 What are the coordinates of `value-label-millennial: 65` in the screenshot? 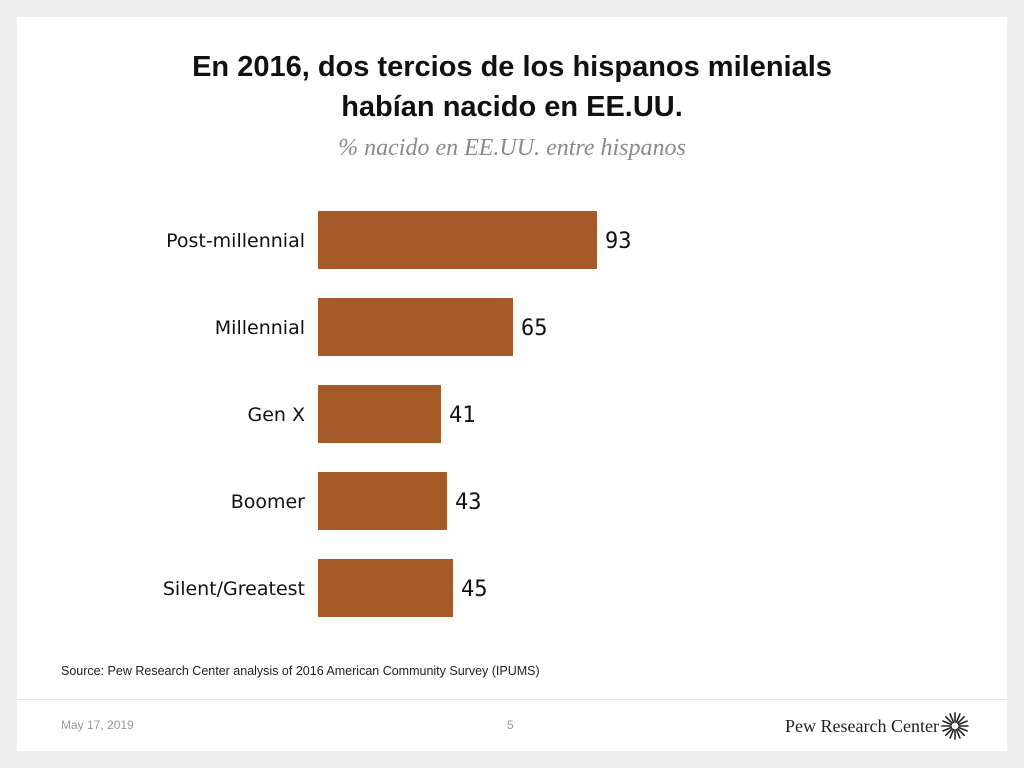 It's located at (534, 328).